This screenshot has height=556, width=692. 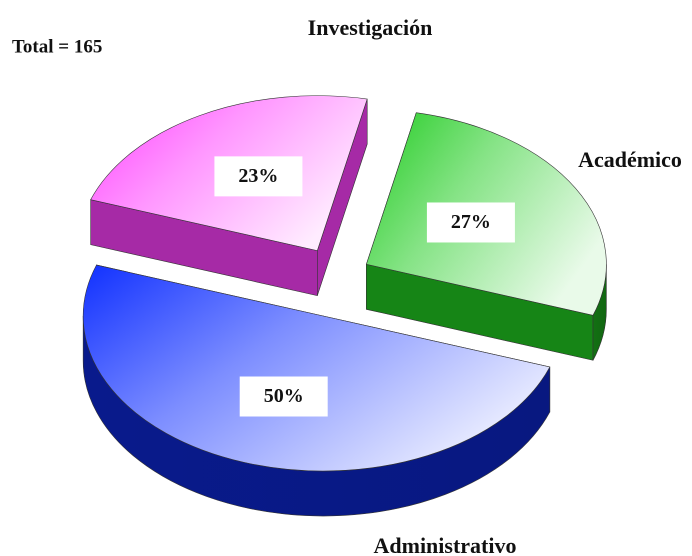 I want to click on category-label: Académico, so click(x=630, y=159).